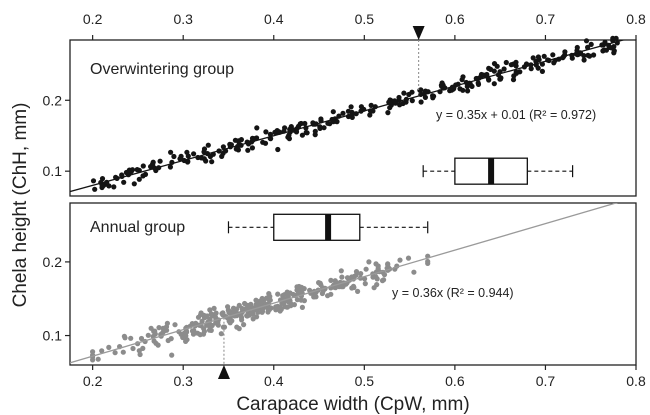 Image resolution: width=650 pixels, height=415 pixels. I want to click on x-tick-label-bottom: 0.8, so click(636, 381).